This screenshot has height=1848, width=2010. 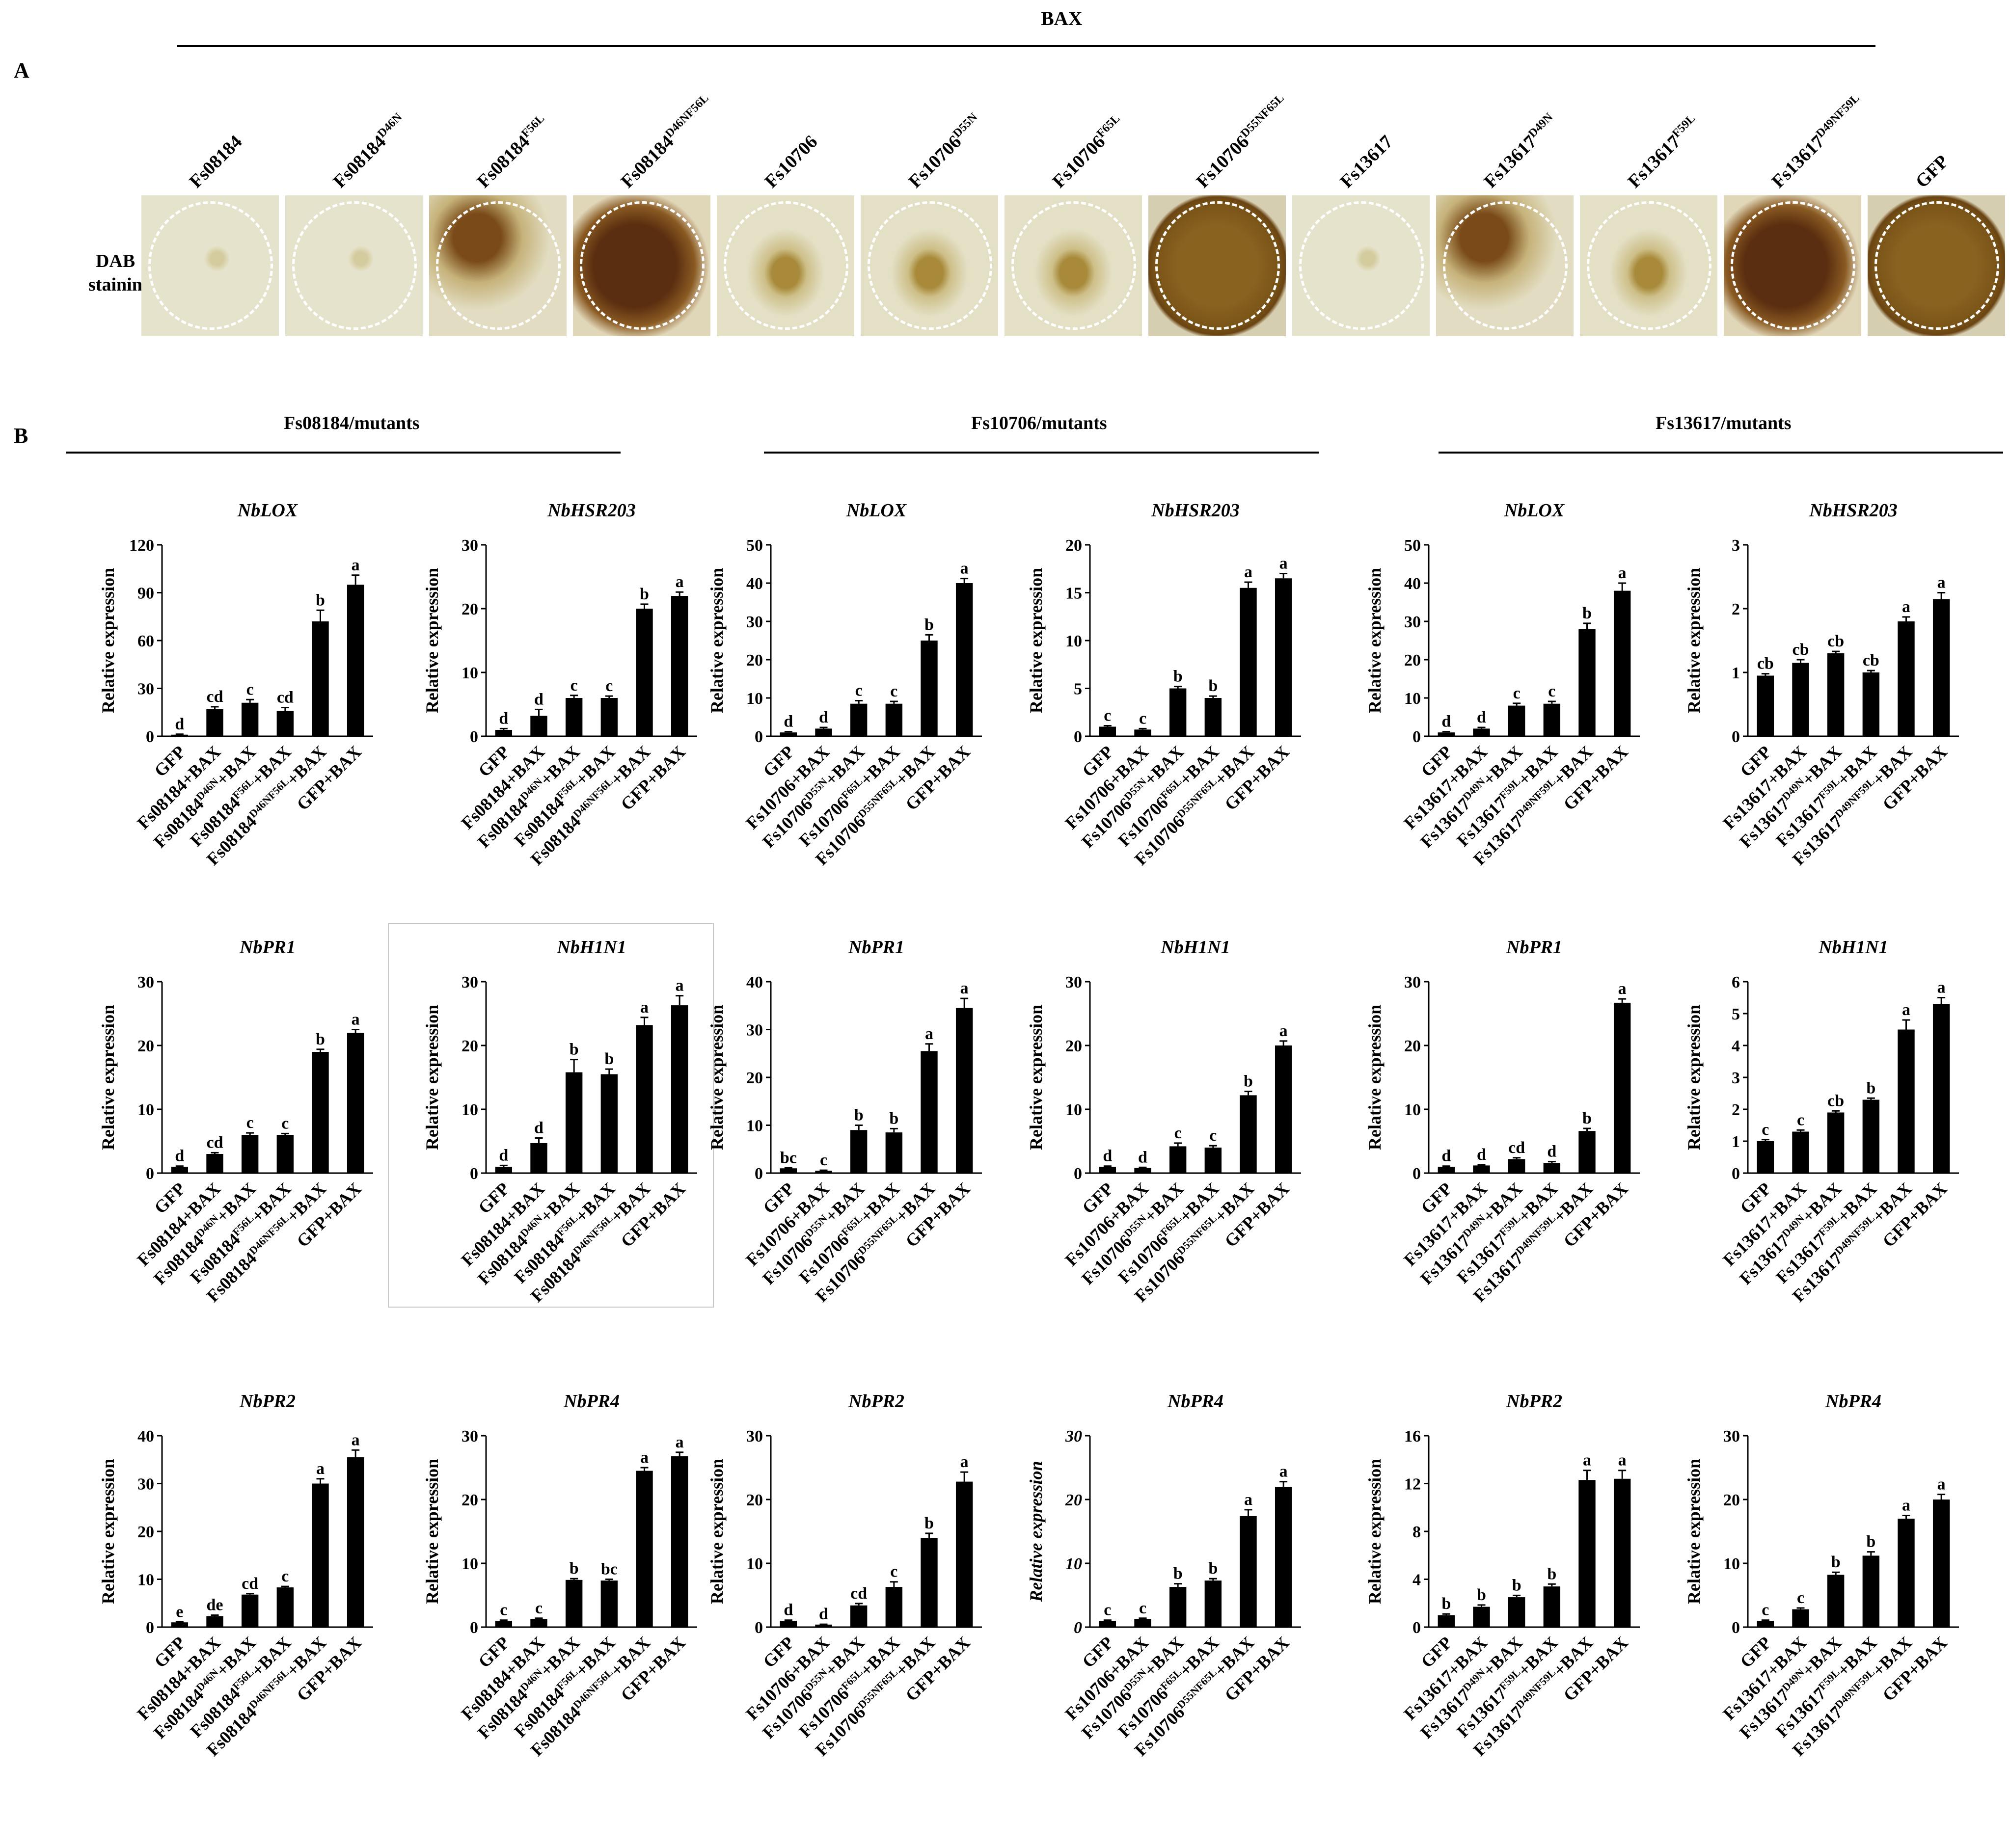 I want to click on y-tick-label: 1, so click(x=1736, y=1142).